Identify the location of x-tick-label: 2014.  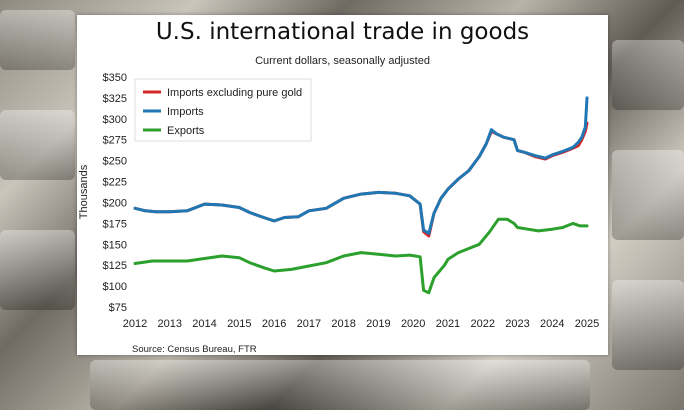
(204, 324).